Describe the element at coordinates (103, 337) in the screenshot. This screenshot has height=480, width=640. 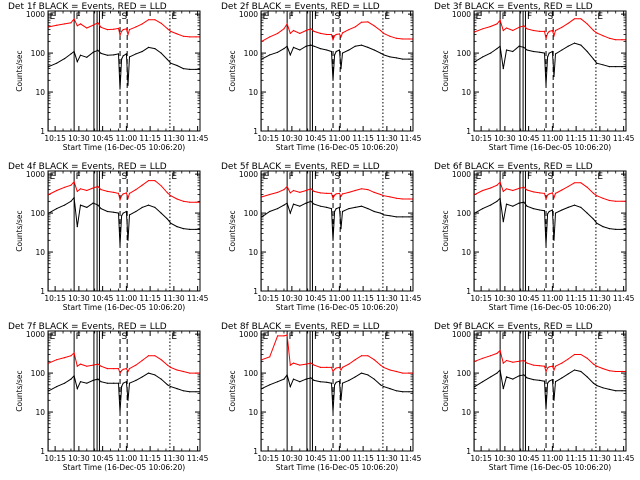
I see `marker-label: F` at that location.